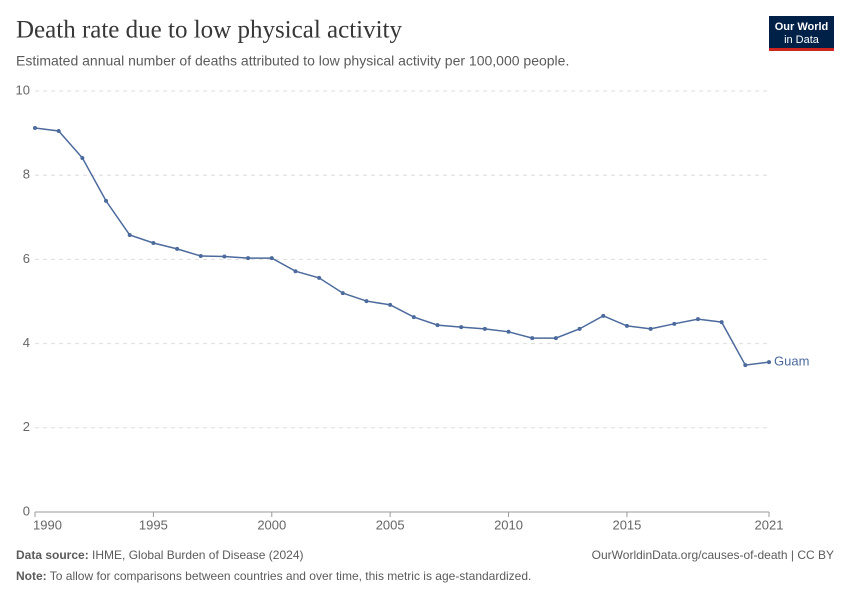 The width and height of the screenshot is (850, 600). Describe the element at coordinates (626, 524) in the screenshot. I see `x-tick-label: 2015` at that location.